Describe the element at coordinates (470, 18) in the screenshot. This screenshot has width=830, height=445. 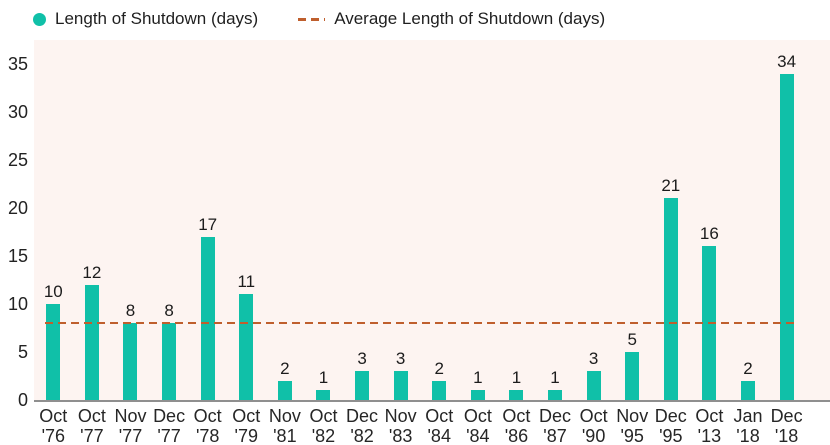
I see `legend-label-average: Average Length of Shutdown (days)` at that location.